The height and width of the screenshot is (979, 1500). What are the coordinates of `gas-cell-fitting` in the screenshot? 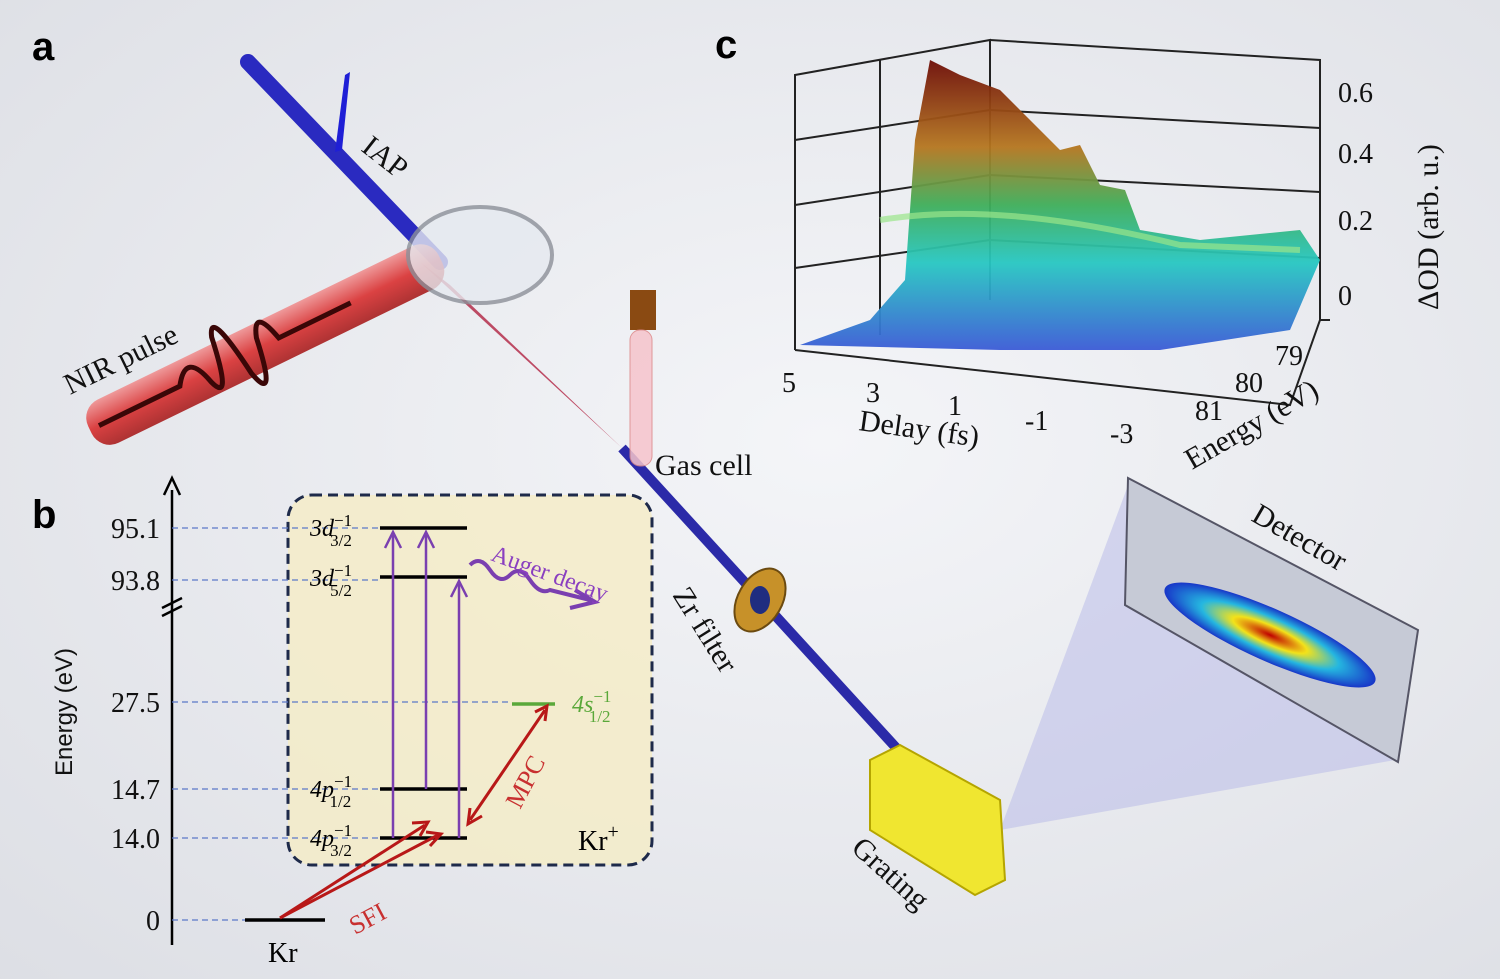 It's located at (643, 310).